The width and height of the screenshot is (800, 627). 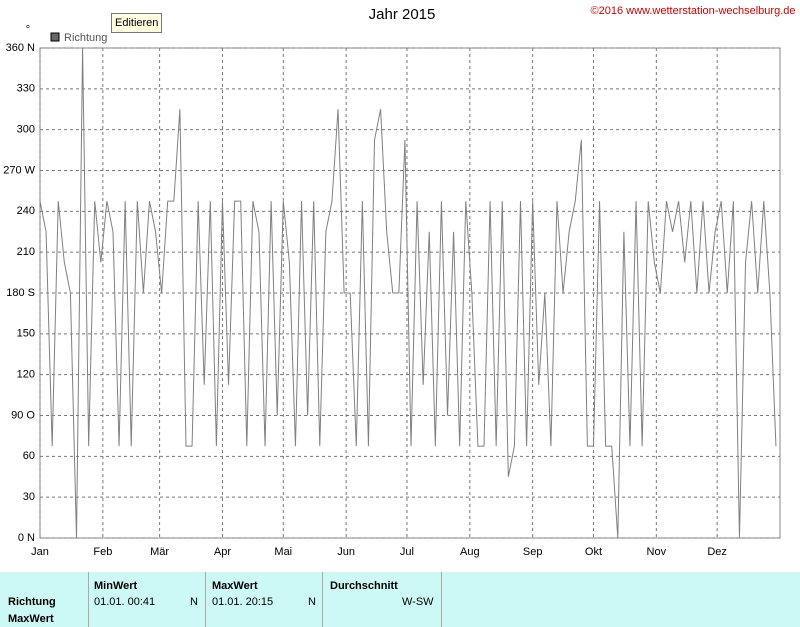 What do you see at coordinates (533, 552) in the screenshot?
I see `x-tick-label: Sep` at bounding box center [533, 552].